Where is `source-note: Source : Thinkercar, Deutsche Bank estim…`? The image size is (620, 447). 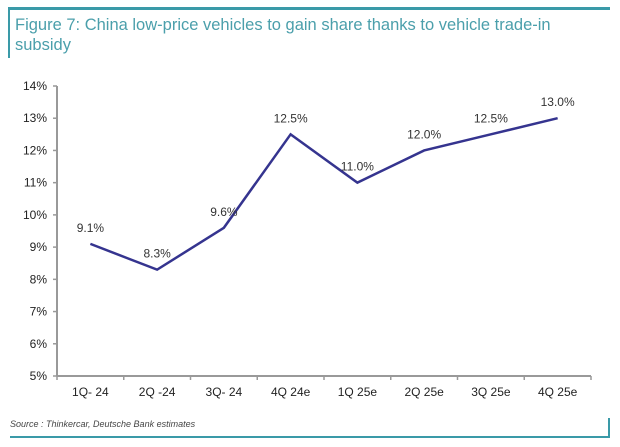
source-note: Source : Thinkercar, Deutsche Bank estim… is located at coordinates (103, 424).